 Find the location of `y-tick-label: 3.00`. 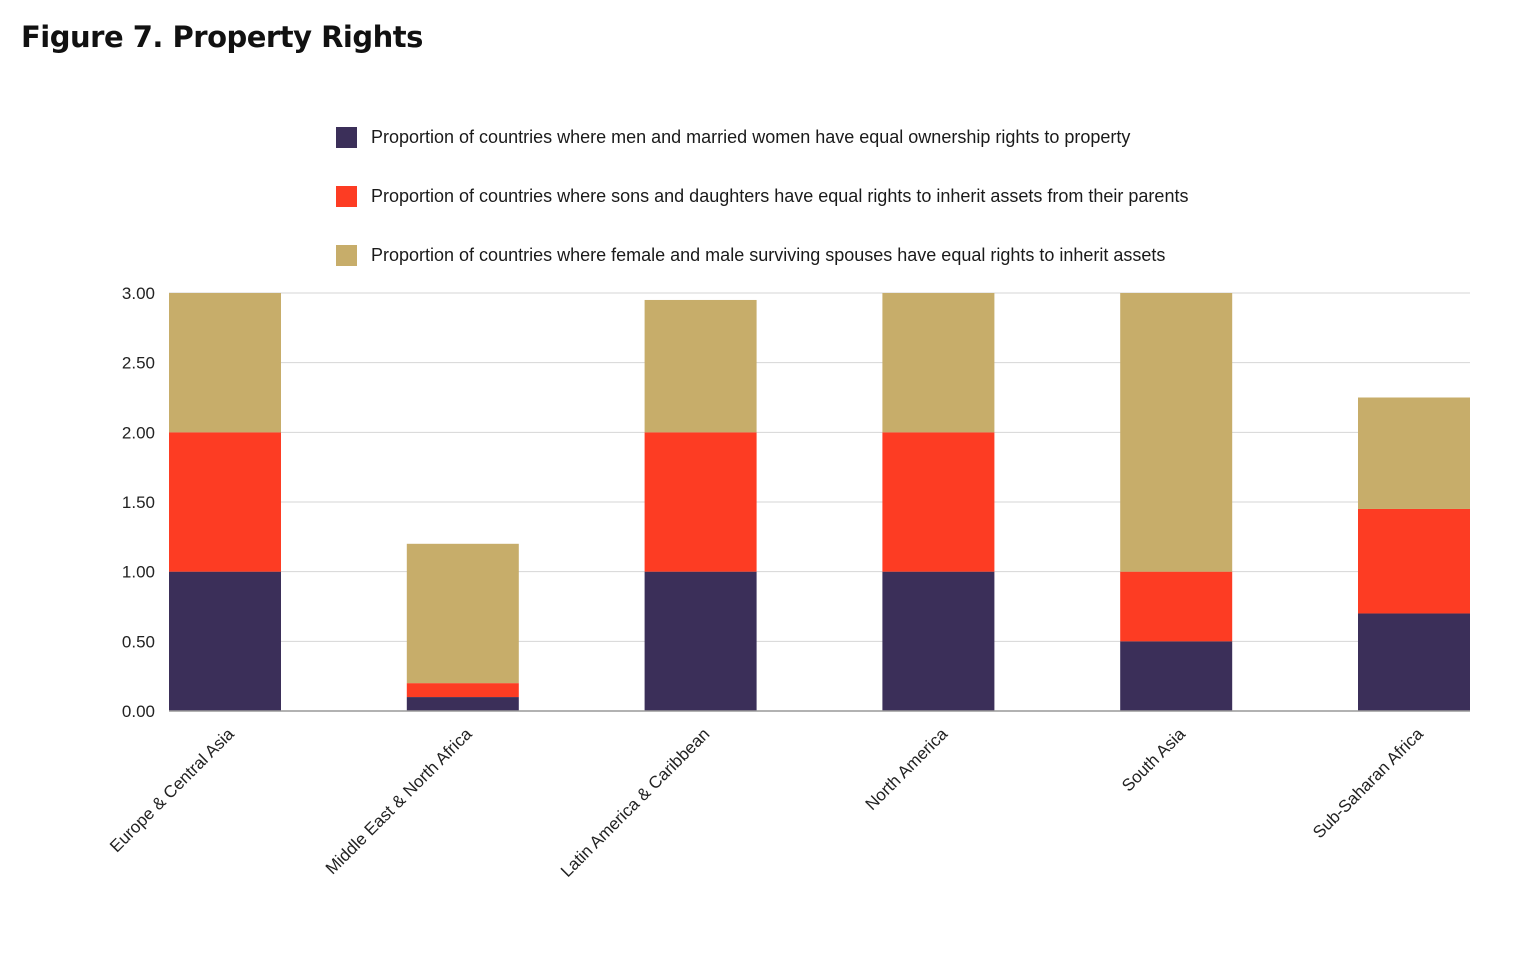

y-tick-label: 3.00 is located at coordinates (138, 293).